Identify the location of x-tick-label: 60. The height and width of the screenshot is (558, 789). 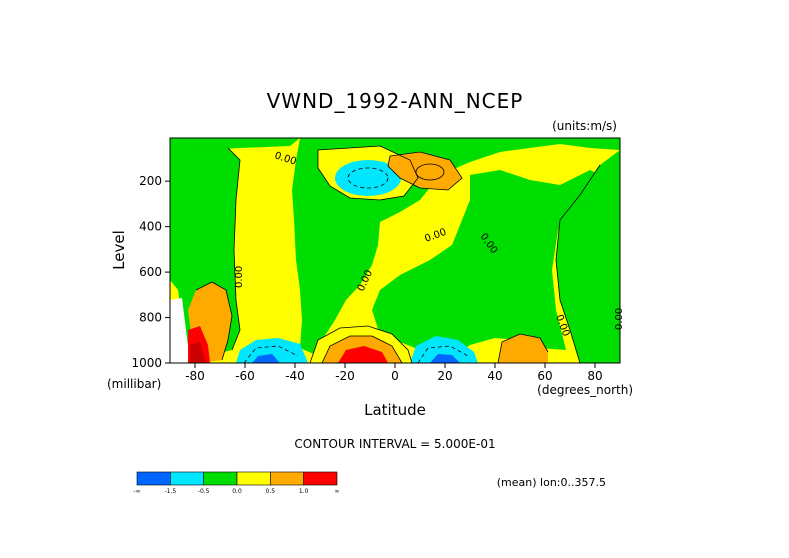
(544, 376).